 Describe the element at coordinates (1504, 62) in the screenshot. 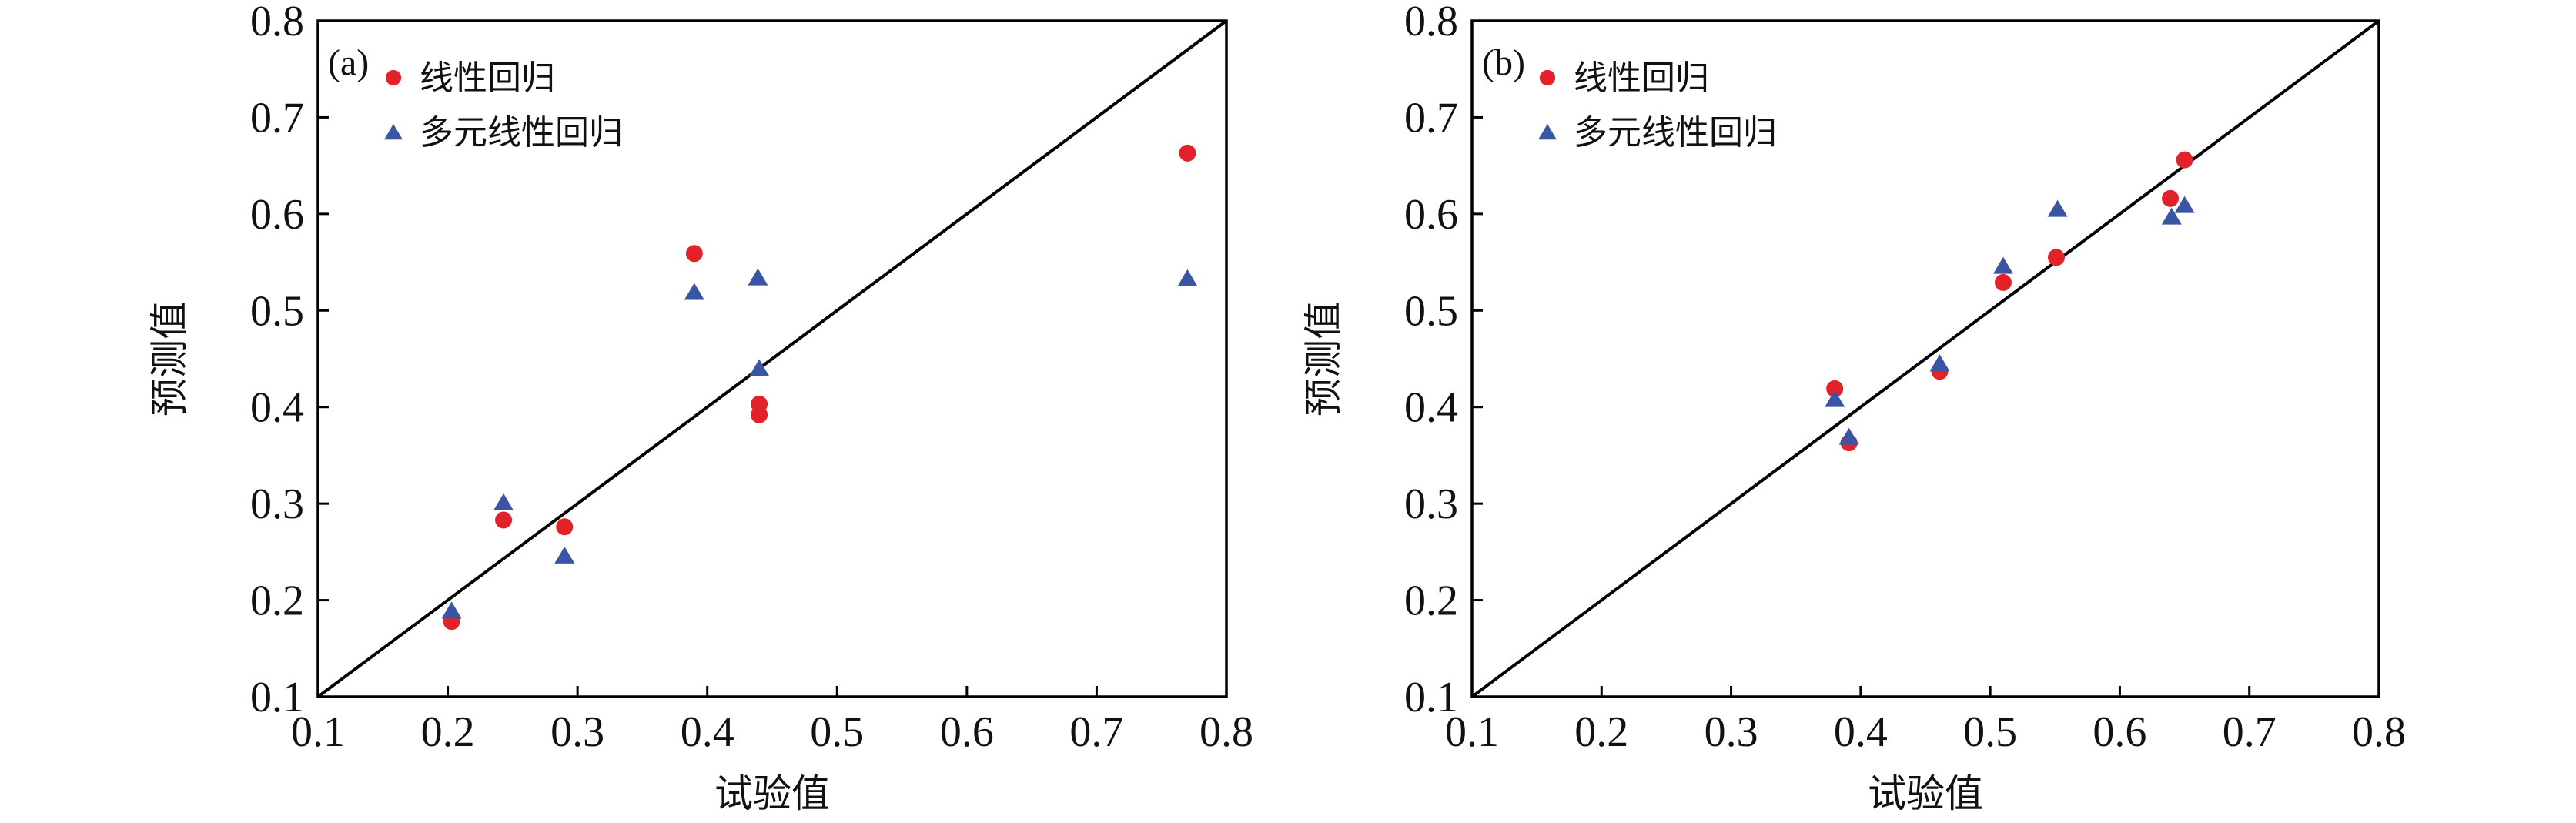

I see `panel-label: (b)` at that location.